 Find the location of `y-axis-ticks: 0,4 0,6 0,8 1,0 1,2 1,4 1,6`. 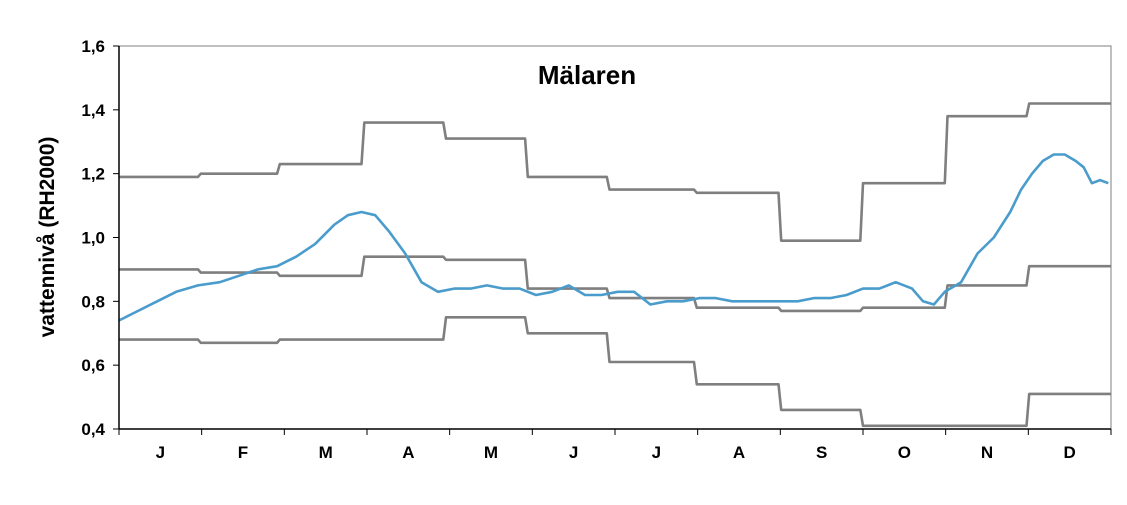

y-axis-ticks: 0,4 0,6 0,8 1,0 1,2 1,4 1,6 is located at coordinates (100, 238).